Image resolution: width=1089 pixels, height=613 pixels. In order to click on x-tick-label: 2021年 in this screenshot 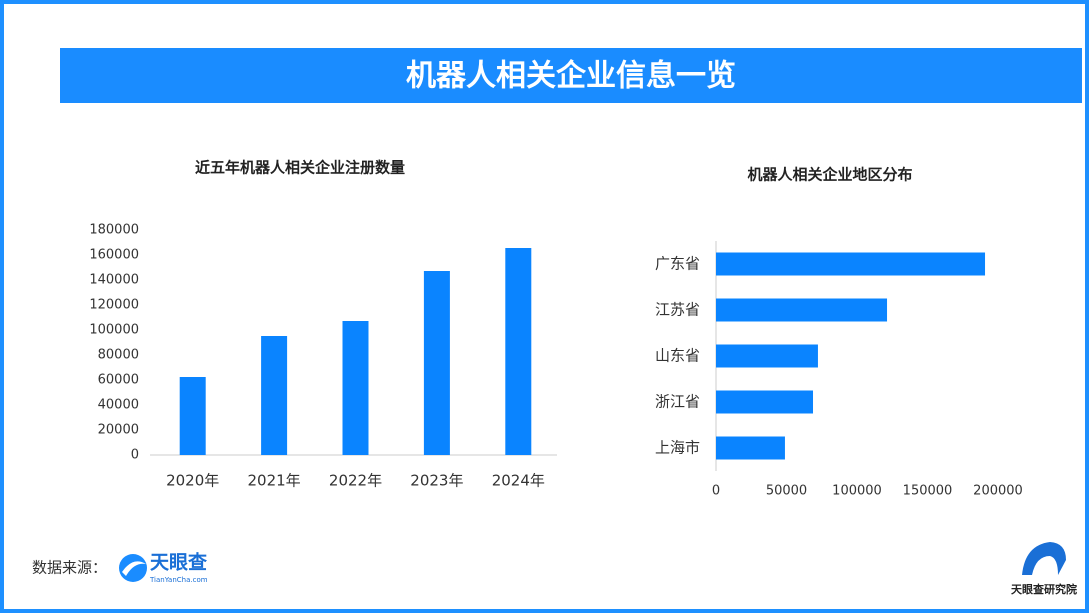, I will do `click(274, 481)`.